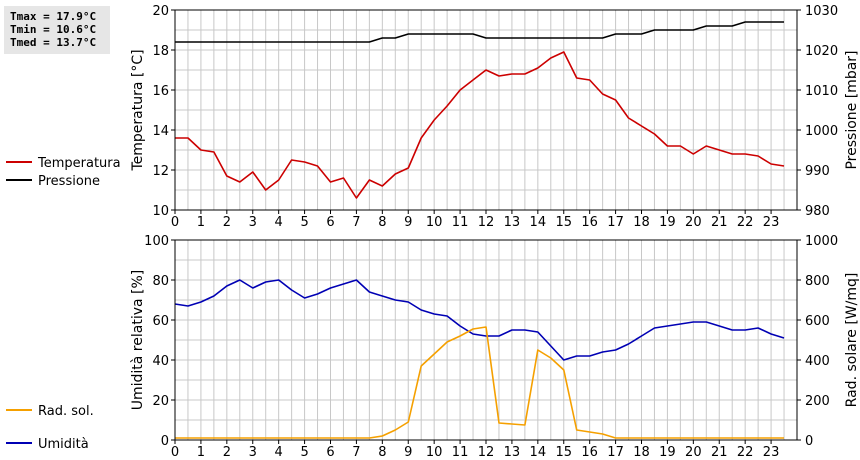  What do you see at coordinates (817, 401) in the screenshot?
I see `y2-tick-label: 200` at bounding box center [817, 401].